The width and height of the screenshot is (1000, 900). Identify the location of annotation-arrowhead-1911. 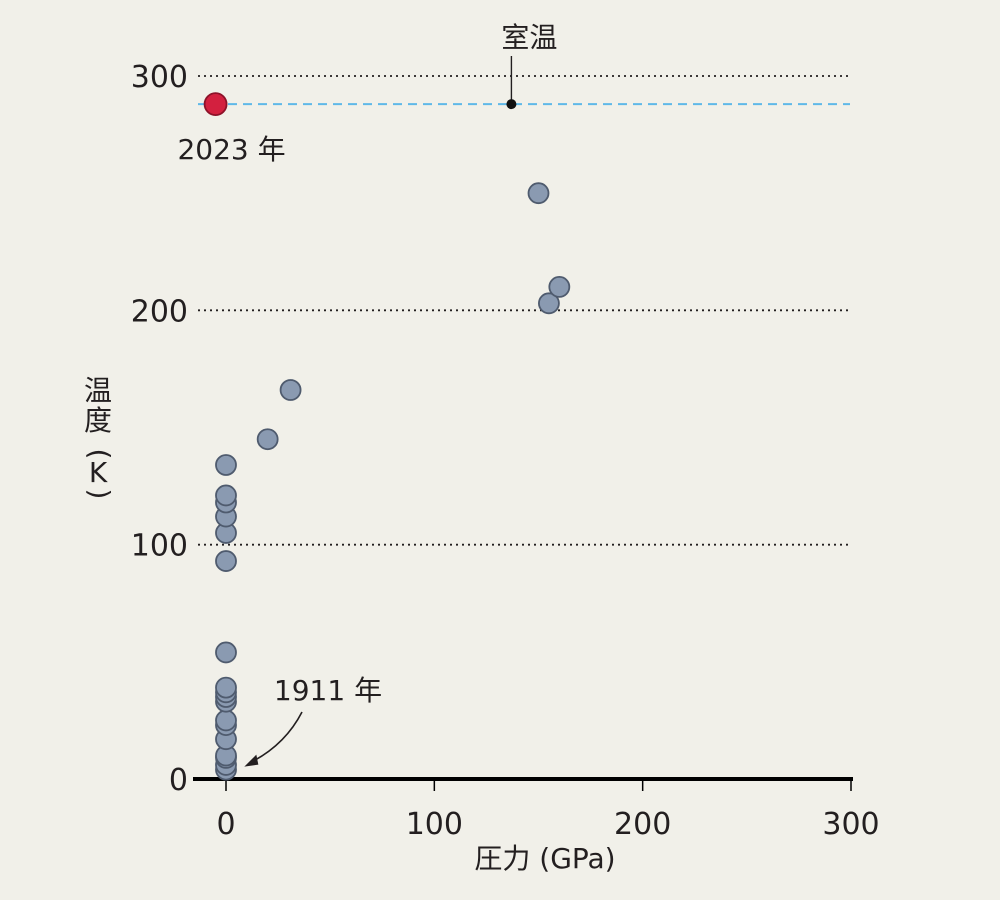
(251, 760).